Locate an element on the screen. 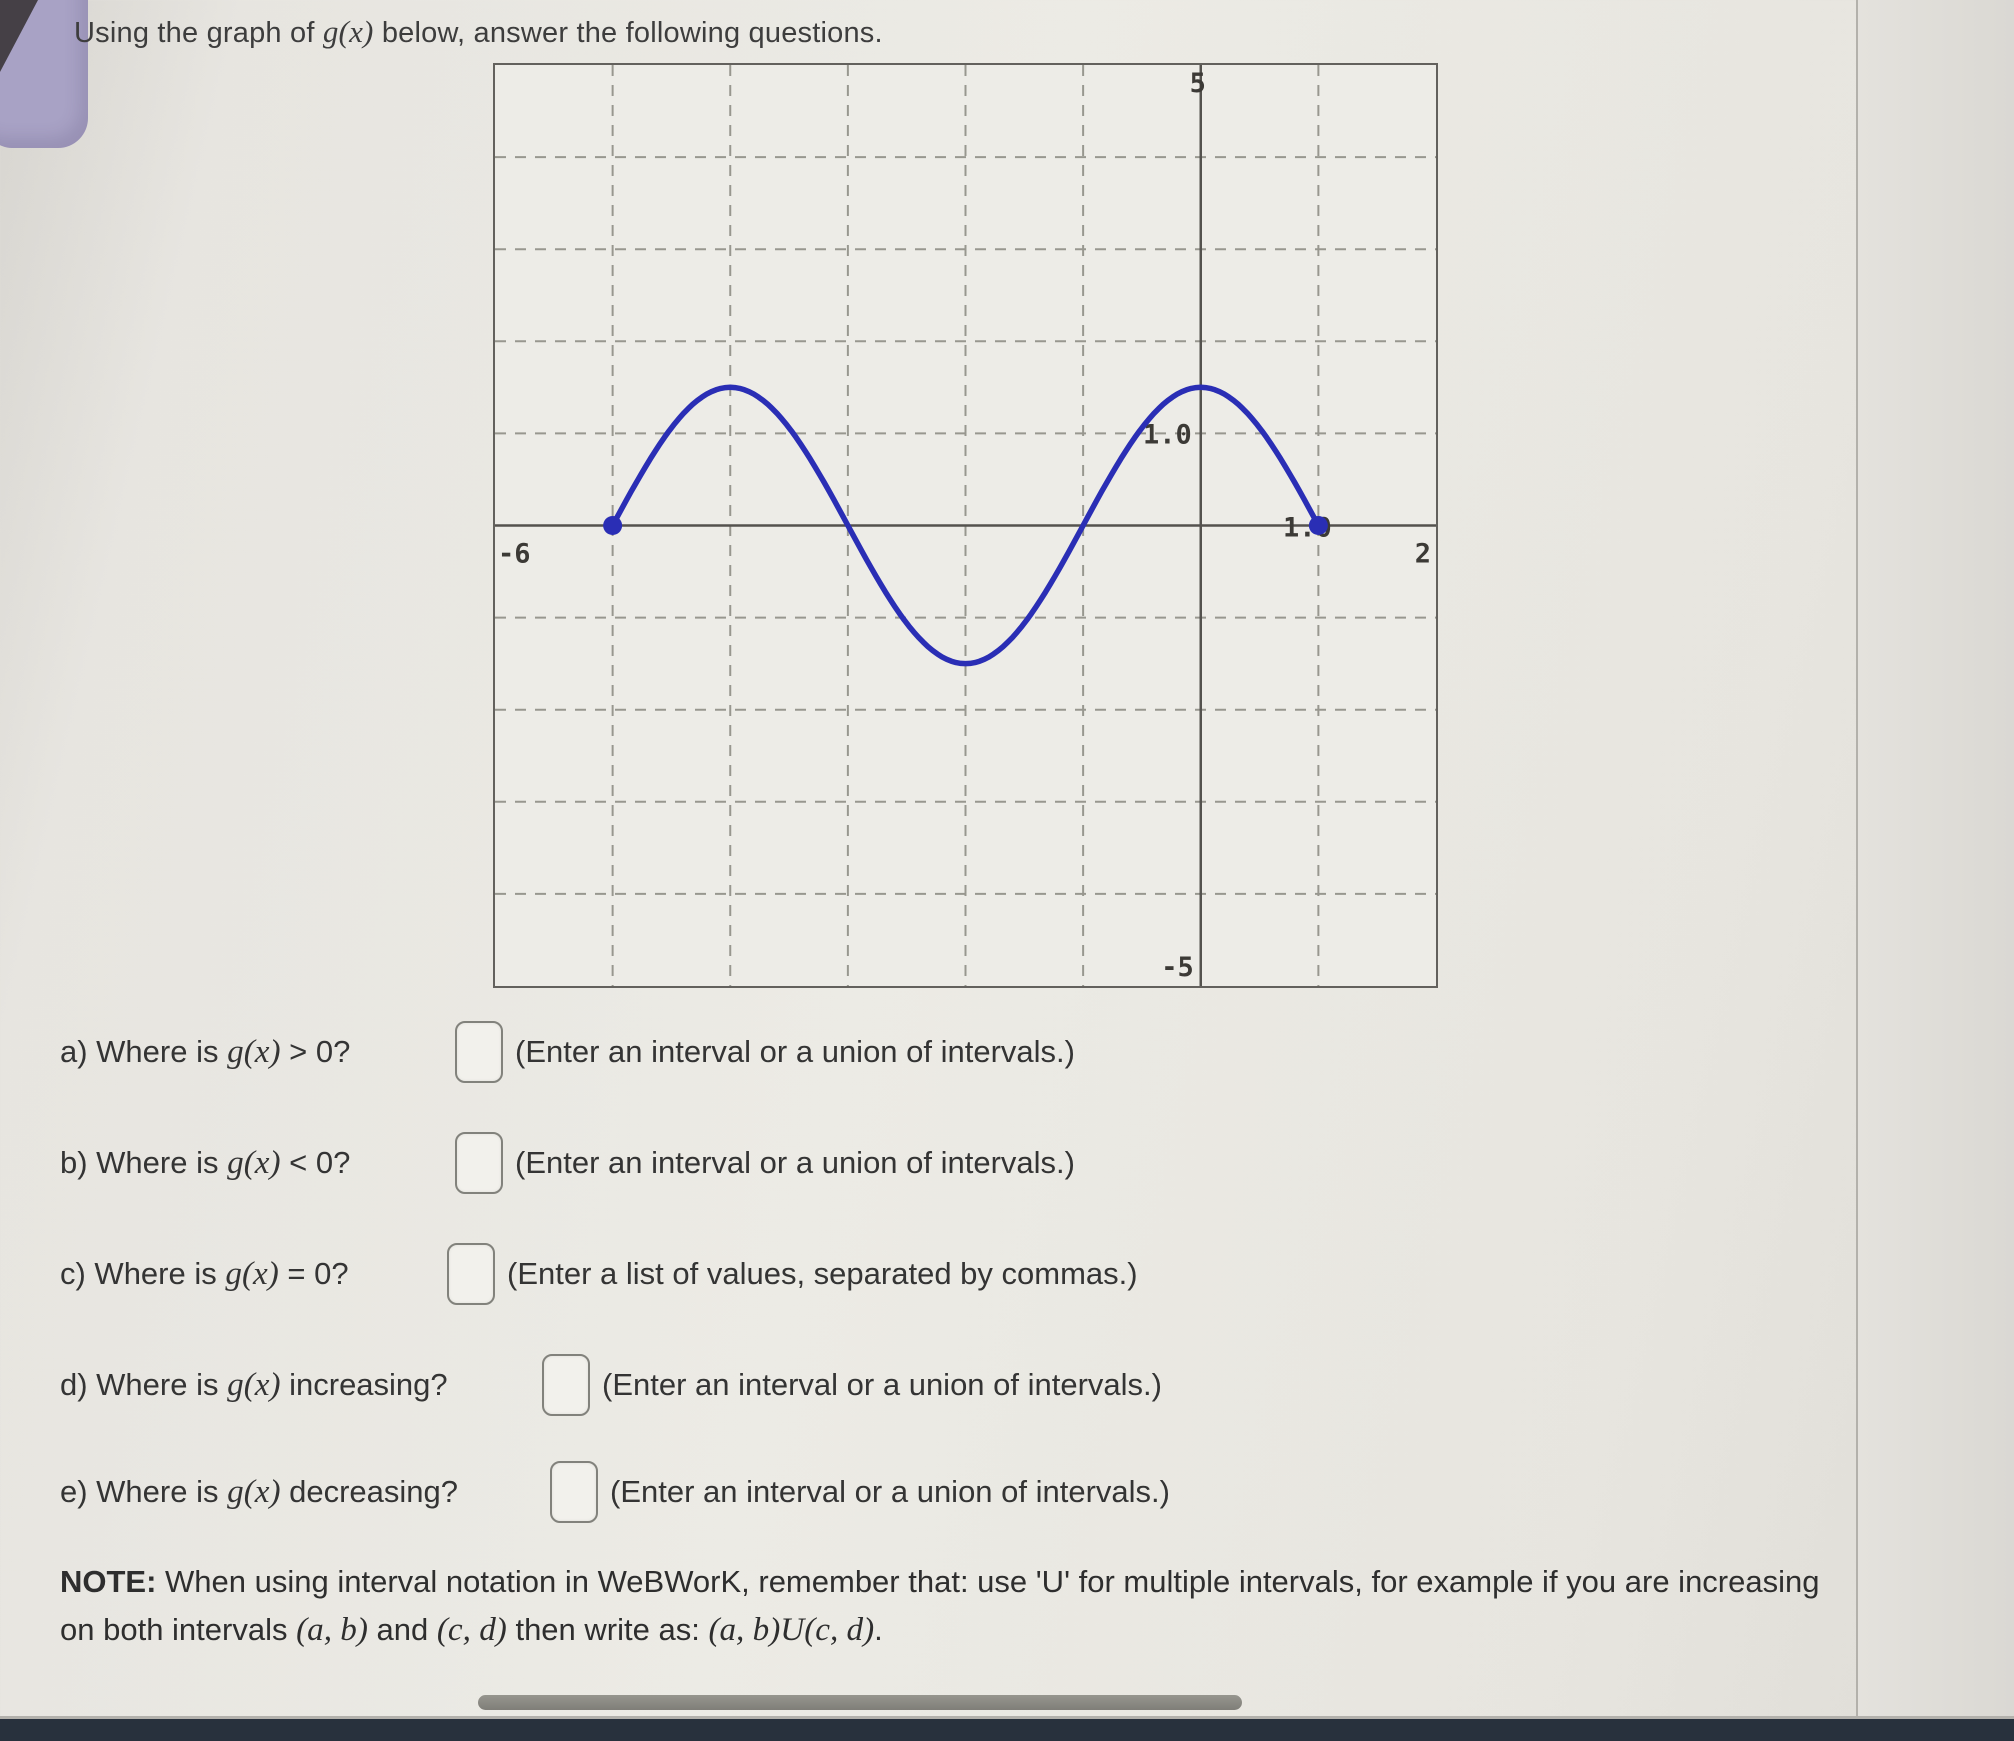  answer-input-c is located at coordinates (471, 1274).